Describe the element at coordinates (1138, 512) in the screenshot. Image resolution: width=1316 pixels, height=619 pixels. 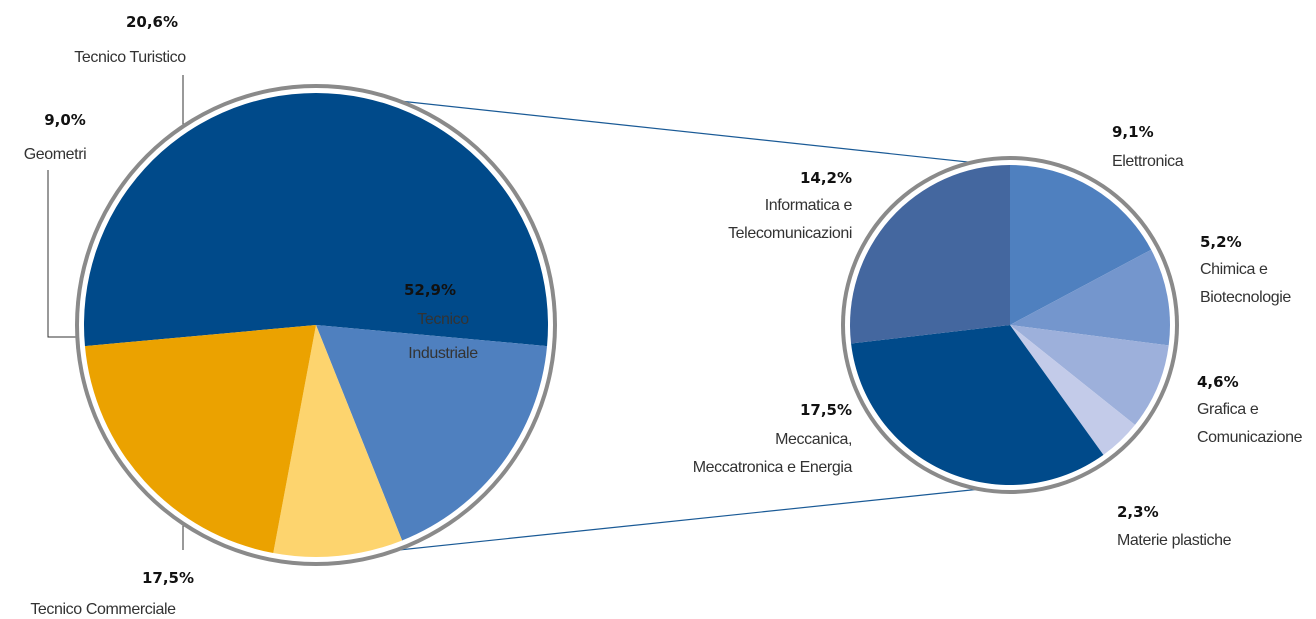
I see `value-label: 2,3%` at that location.